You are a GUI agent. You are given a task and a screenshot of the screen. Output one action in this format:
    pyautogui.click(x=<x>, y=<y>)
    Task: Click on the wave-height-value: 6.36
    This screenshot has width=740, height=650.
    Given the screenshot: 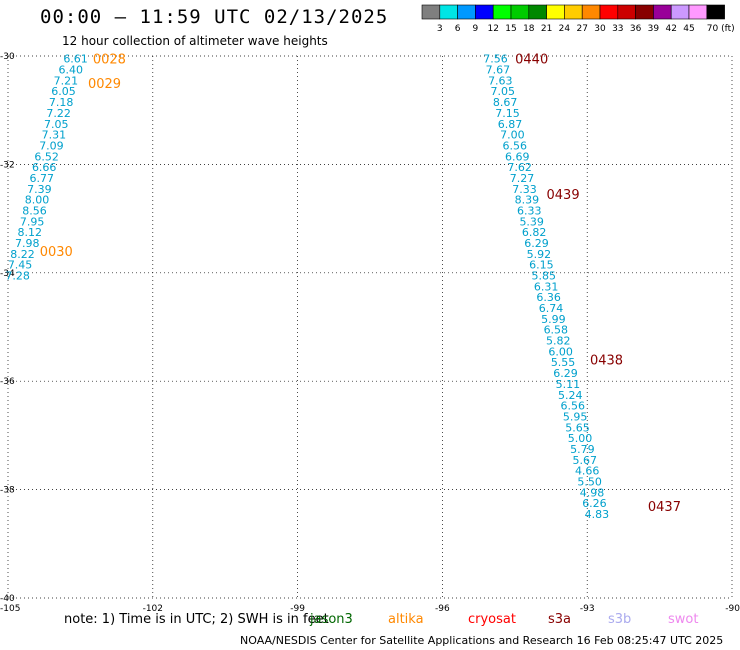 What is the action you would take?
    pyautogui.click(x=548, y=297)
    